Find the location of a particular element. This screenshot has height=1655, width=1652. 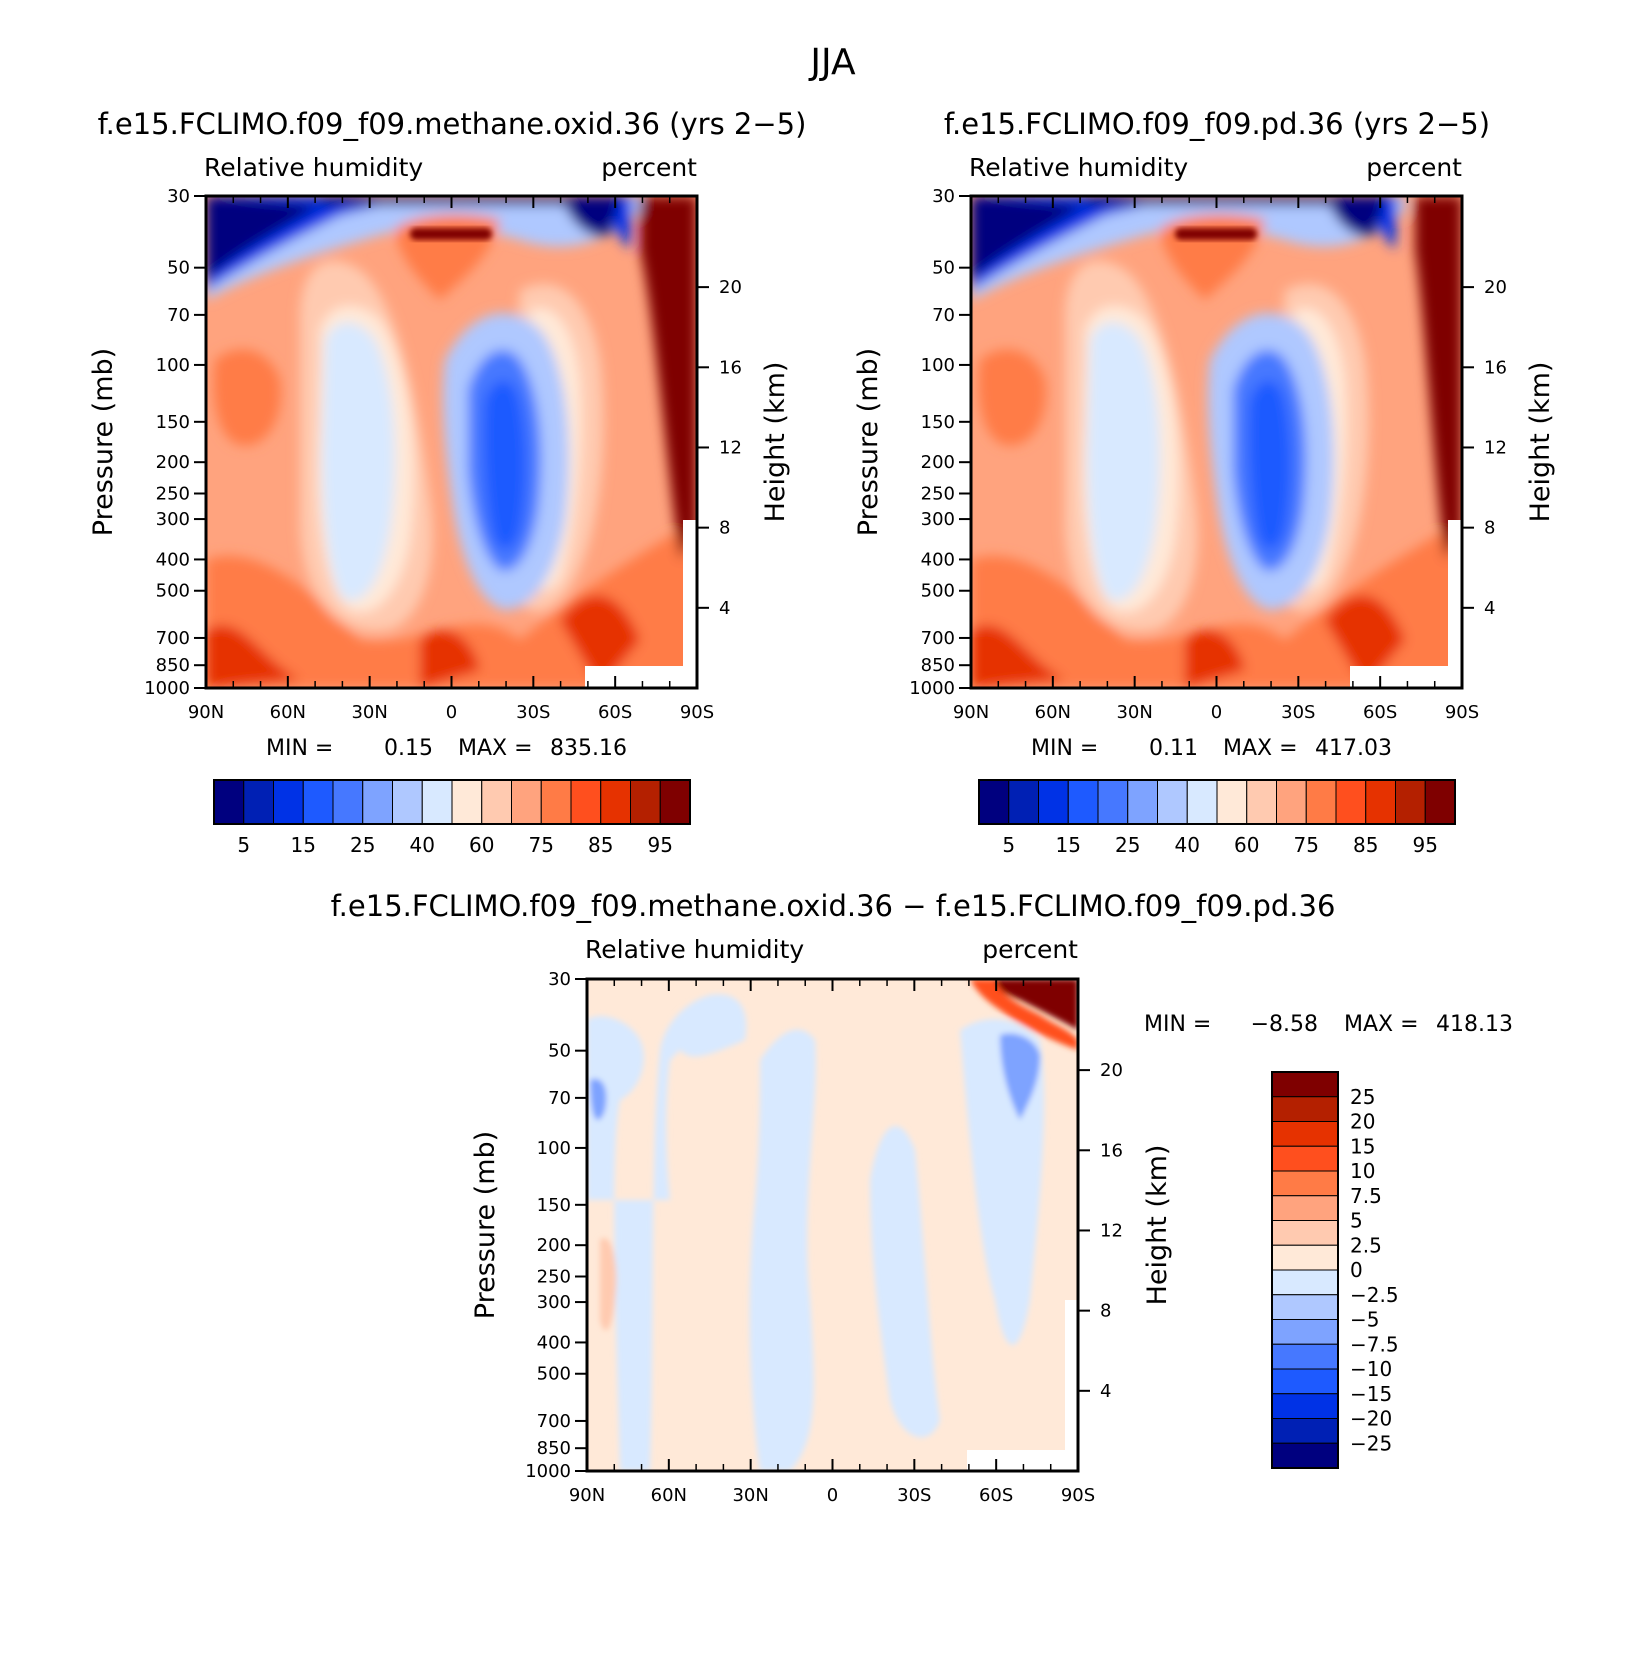

panel-3-region-neg-left-edge is located at coordinates (598, 1099).